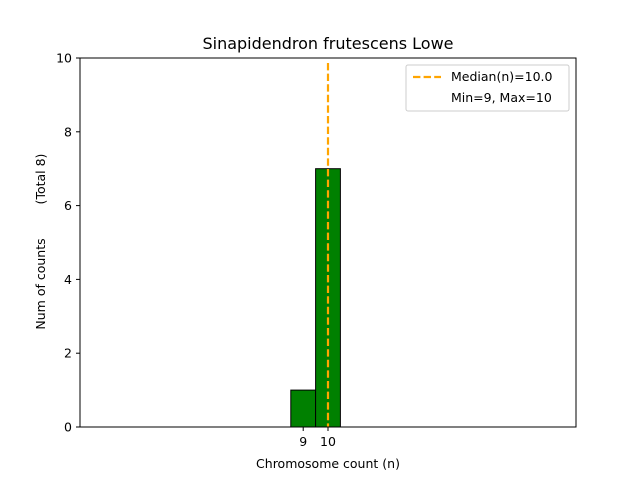 This screenshot has width=640, height=480. I want to click on y-axis-total-label: (Total 8), so click(40, 179).